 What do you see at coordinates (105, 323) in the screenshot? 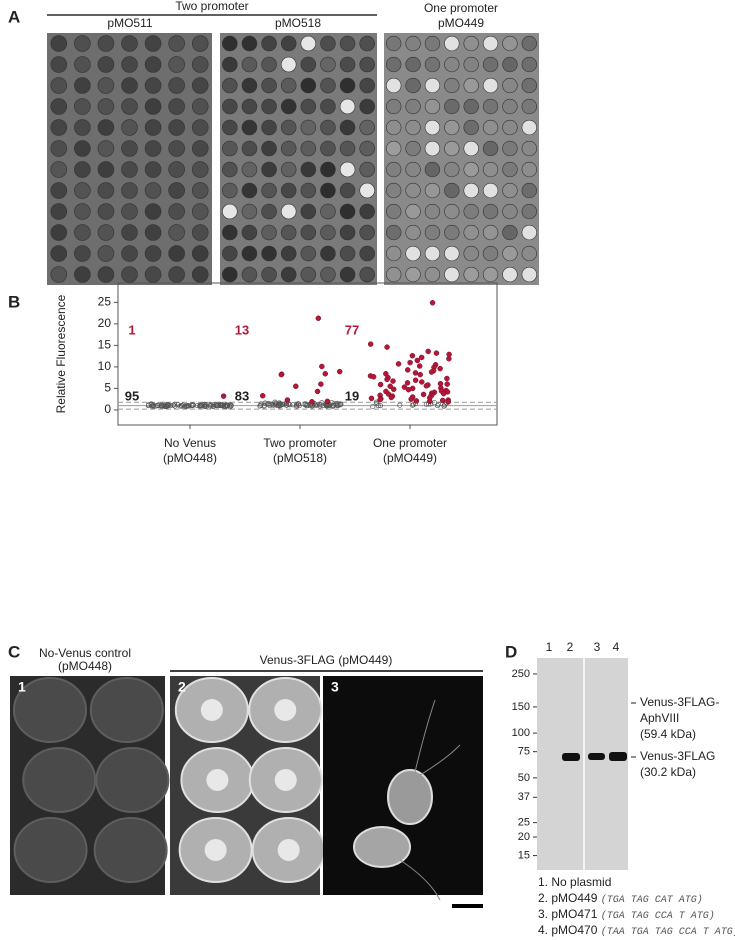
I see `y-tick-label: 20` at bounding box center [105, 323].